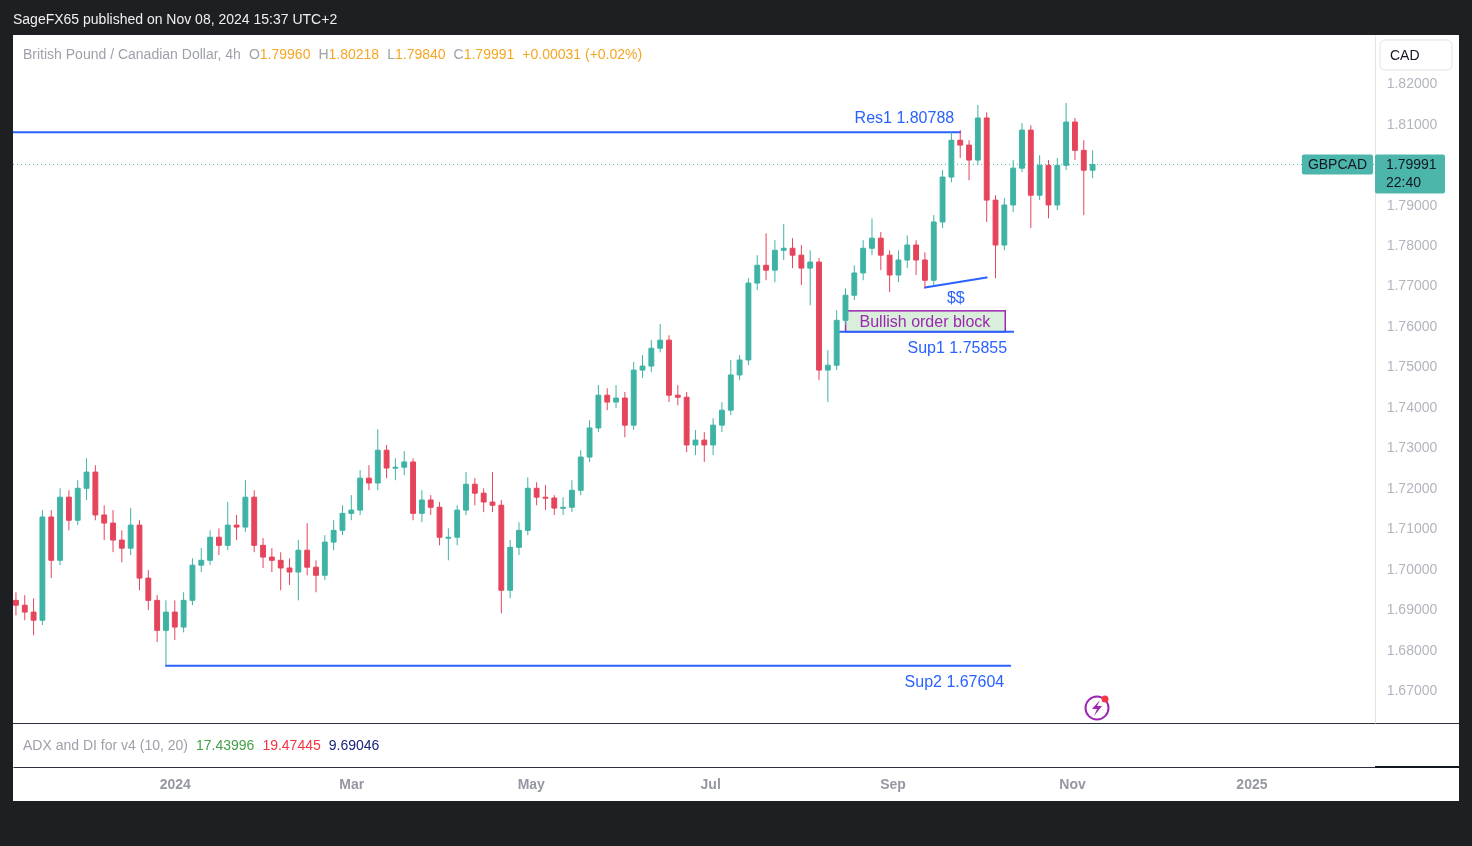 The image size is (1472, 846). What do you see at coordinates (1252, 783) in the screenshot?
I see `x-tick-label: 2025` at bounding box center [1252, 783].